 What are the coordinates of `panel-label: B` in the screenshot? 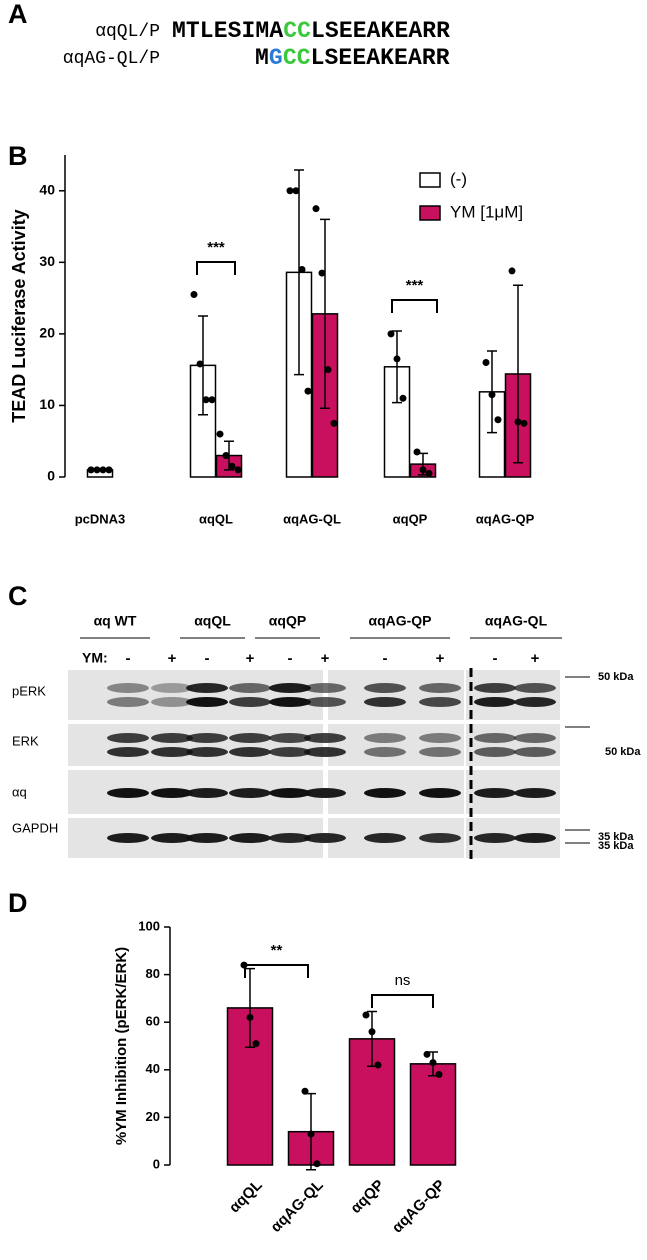 It's located at (18, 156).